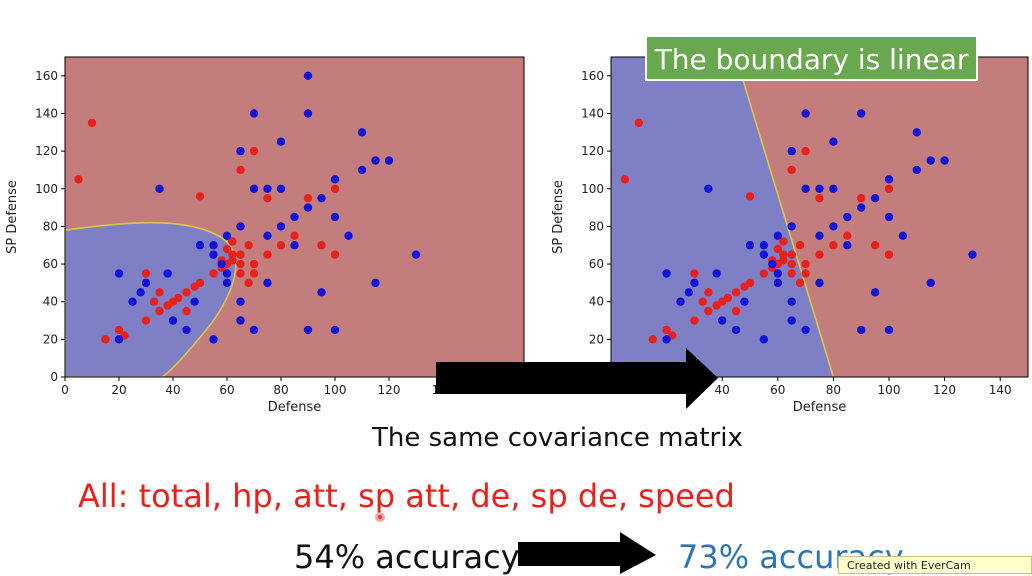 This screenshot has width=1032, height=576. I want to click on y-tick-label: 20, so click(596, 339).